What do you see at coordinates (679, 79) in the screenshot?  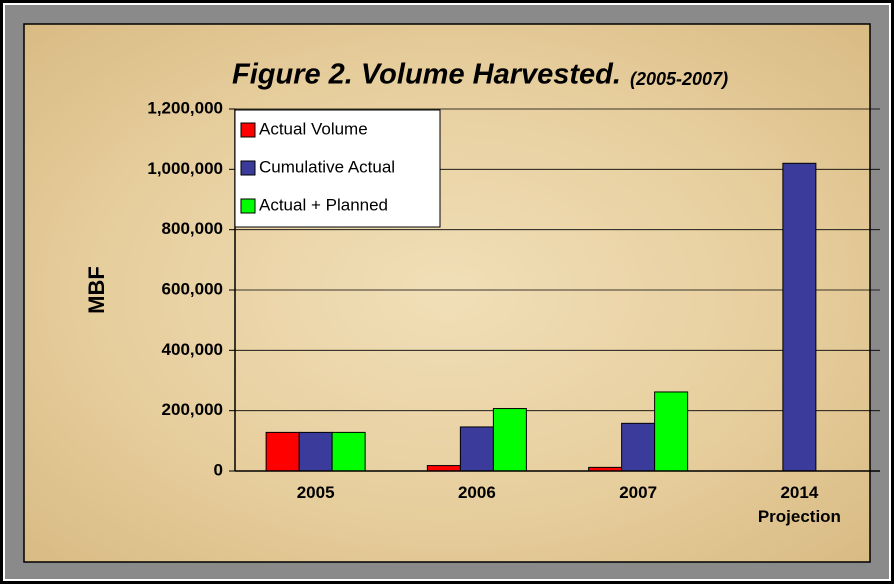 I see `chart-subtitle: (2005-2007)` at bounding box center [679, 79].